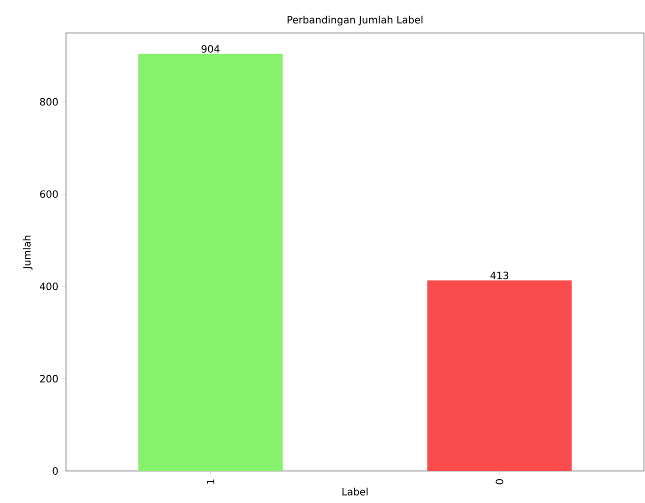 Image resolution: width=645 pixels, height=503 pixels. Describe the element at coordinates (49, 286) in the screenshot. I see `y-tick-label: 400` at that location.